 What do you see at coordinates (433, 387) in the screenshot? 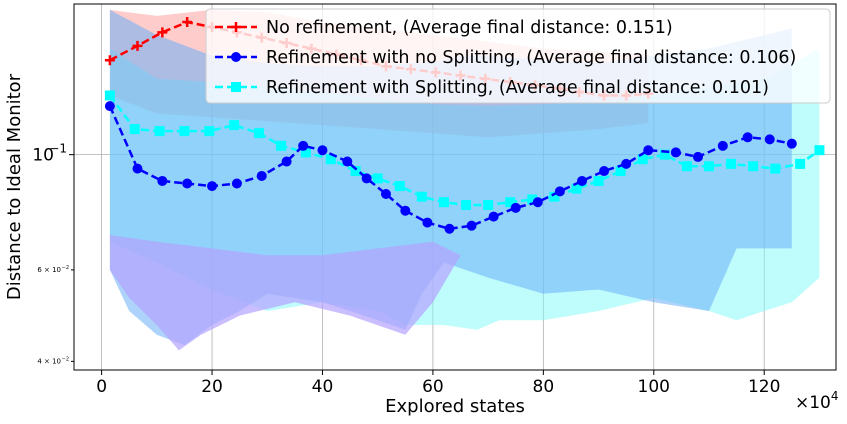
I see `x-tick-label: 60` at bounding box center [433, 387].